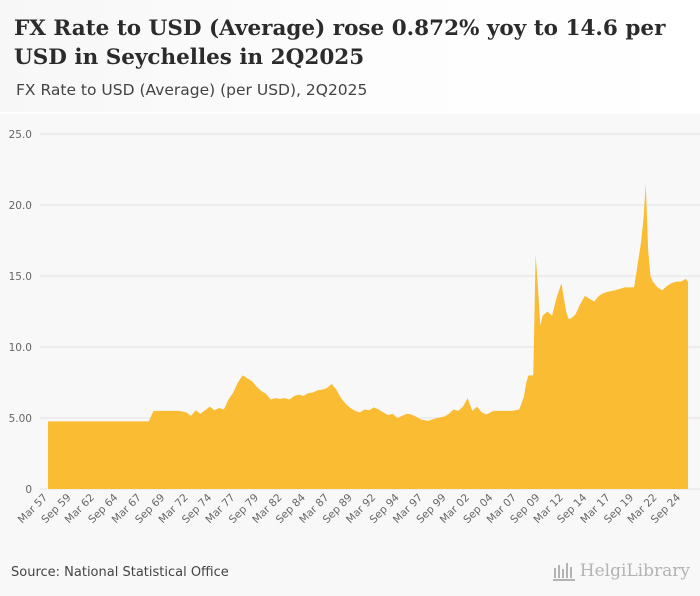 The height and width of the screenshot is (596, 700). What do you see at coordinates (28, 490) in the screenshot?
I see `y-tick-label: 0` at bounding box center [28, 490].